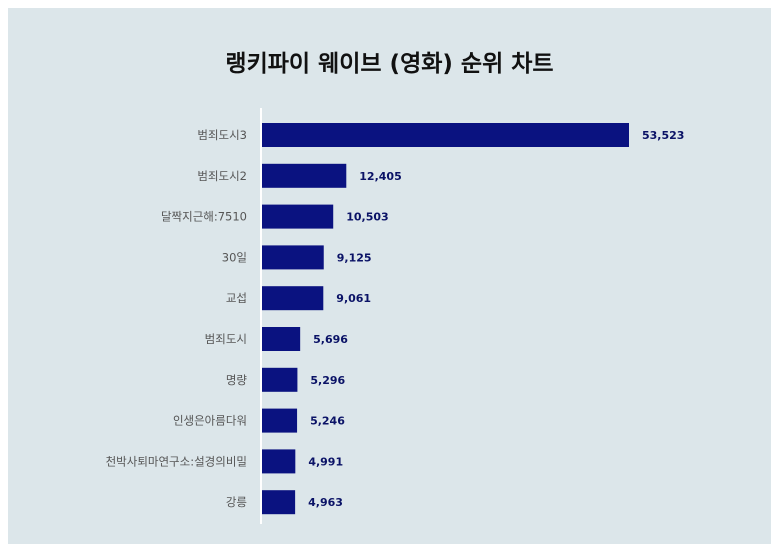 The image size is (779, 551). Describe the element at coordinates (236, 502) in the screenshot. I see `category-label: 강릉` at that location.